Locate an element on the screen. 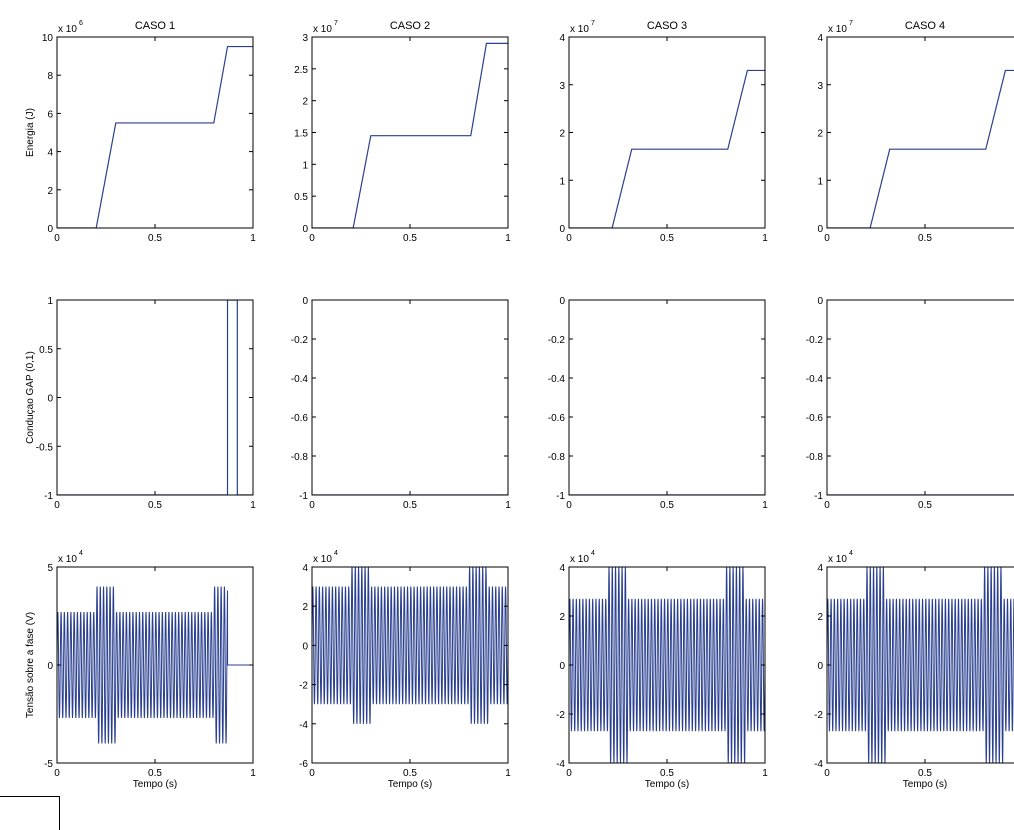 The width and height of the screenshot is (1014, 830). chart-g2-ytick-label: -0.2 is located at coordinates (300, 340).